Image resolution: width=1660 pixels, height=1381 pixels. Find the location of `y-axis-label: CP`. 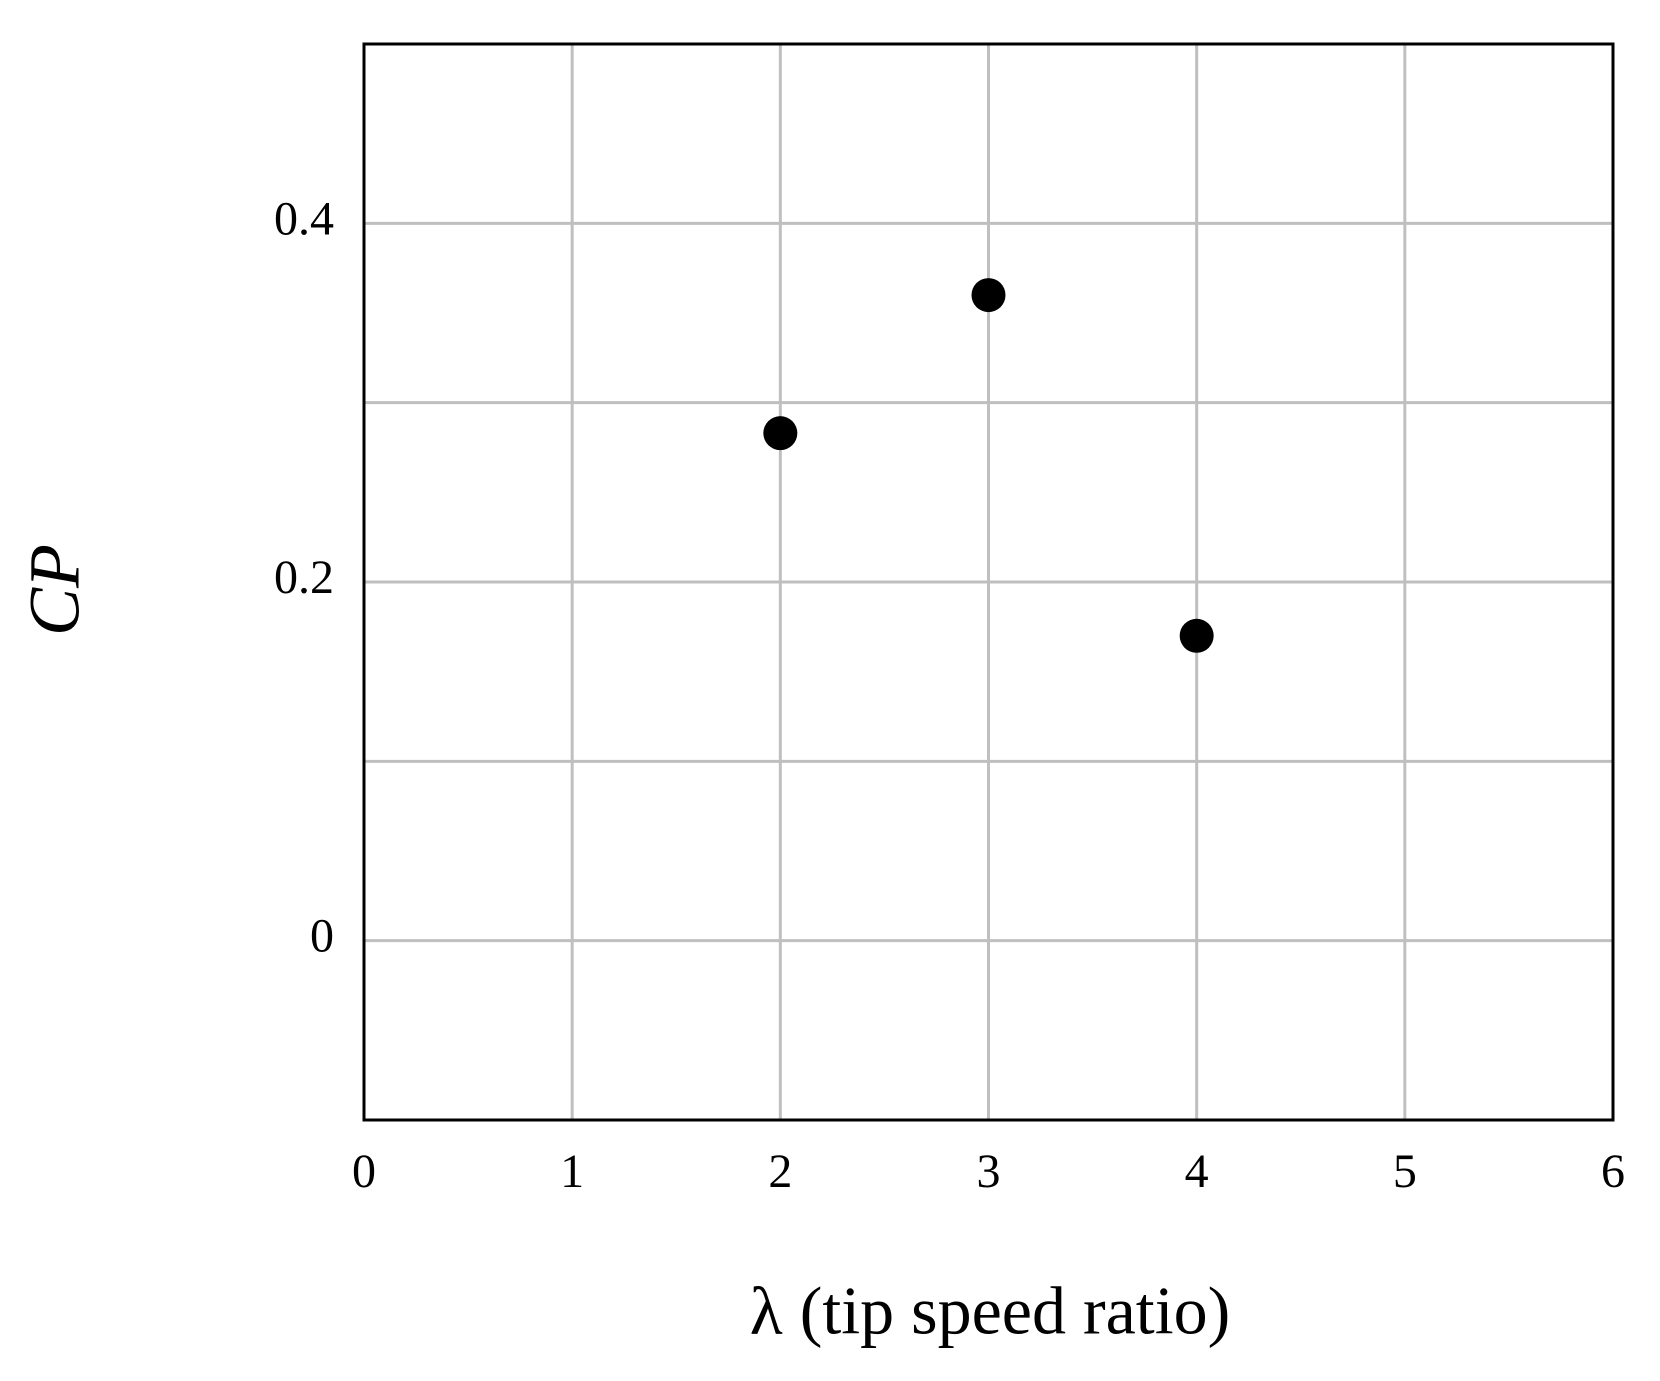

y-axis-label: CP is located at coordinates (55, 590).